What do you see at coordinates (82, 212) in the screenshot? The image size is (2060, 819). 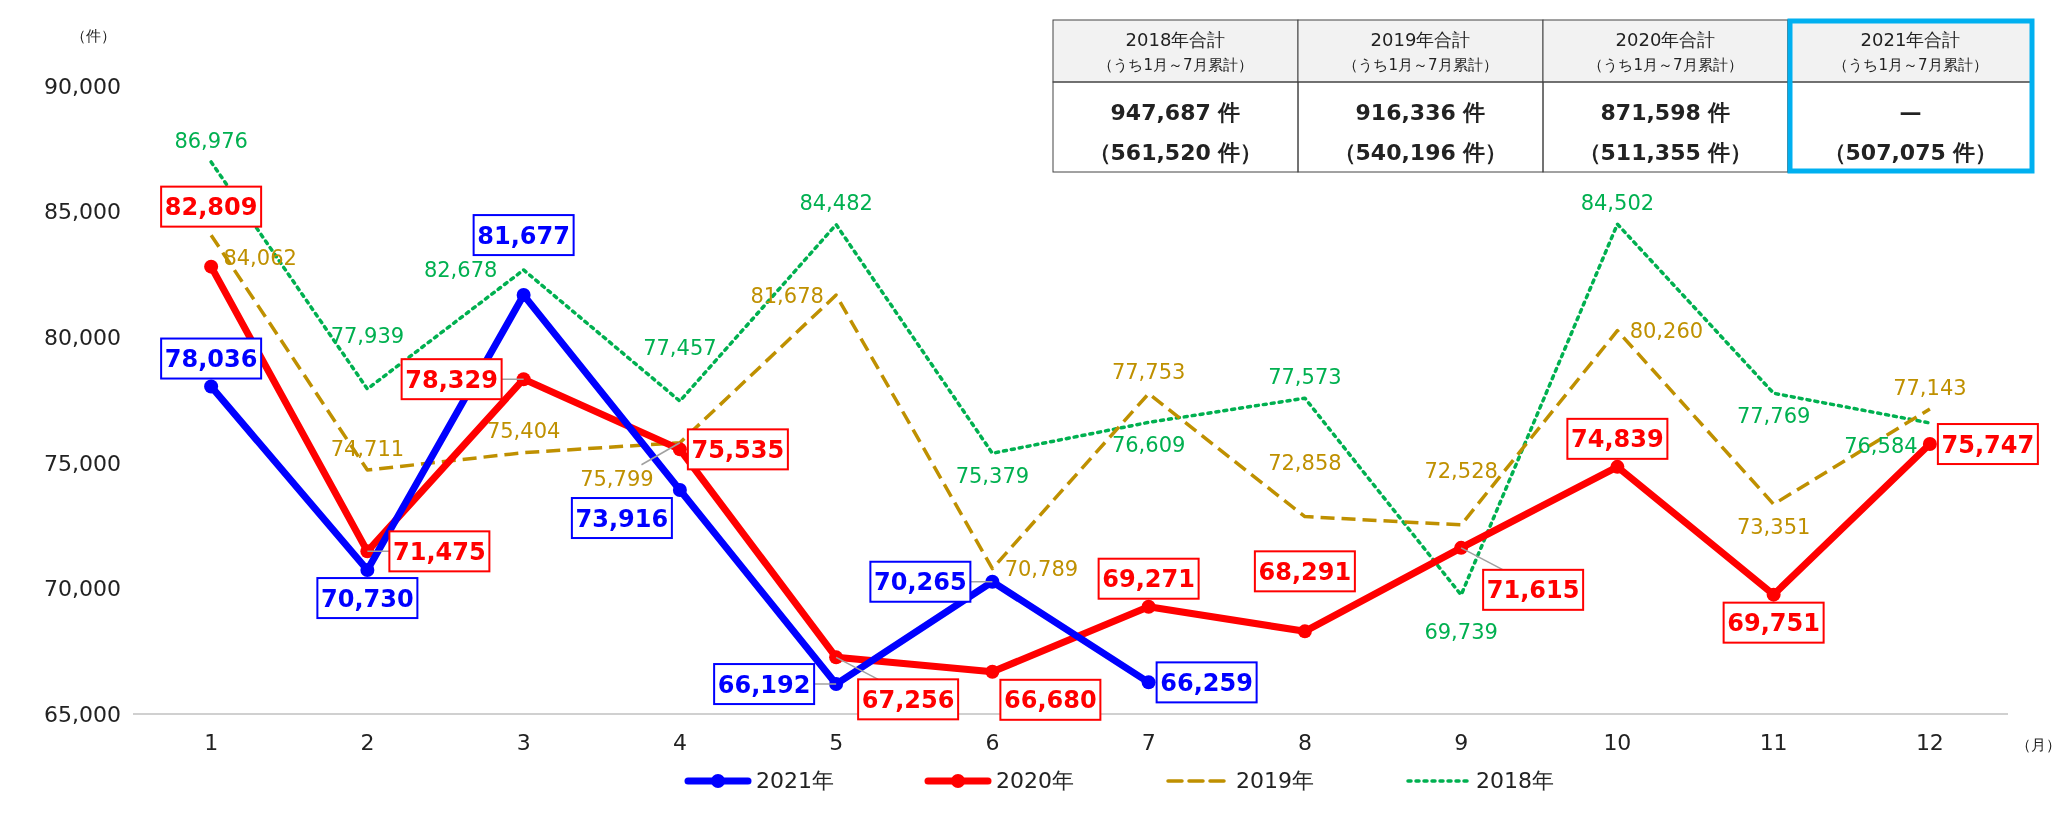 I see `y-tick-label: 85,000` at bounding box center [82, 212].